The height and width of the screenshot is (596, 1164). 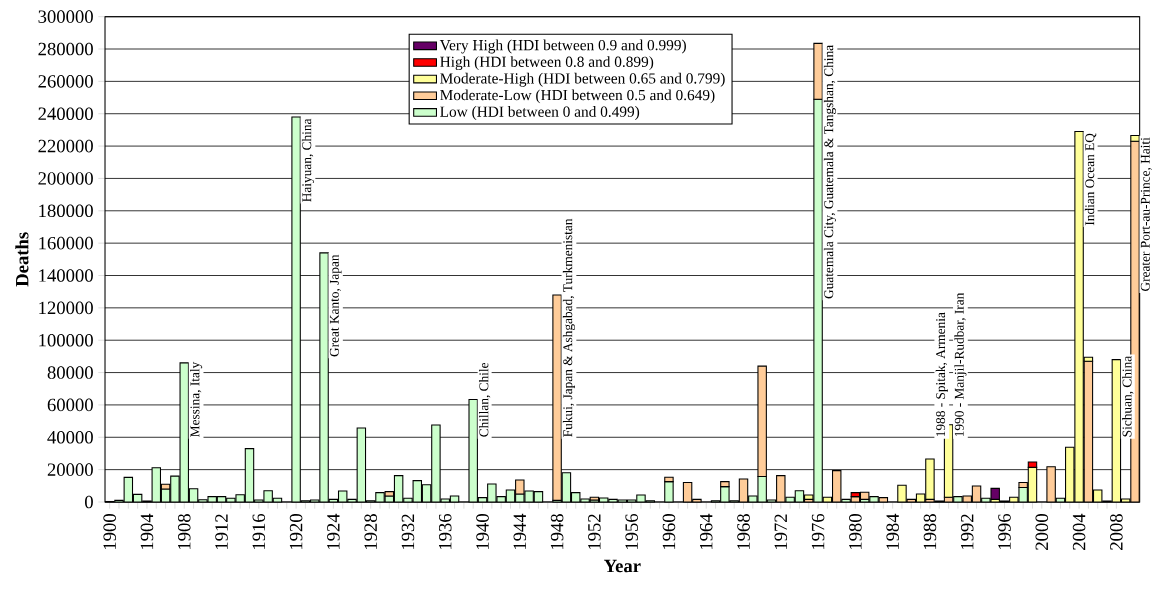 I want to click on x-tick-label: 1900, so click(x=109, y=532).